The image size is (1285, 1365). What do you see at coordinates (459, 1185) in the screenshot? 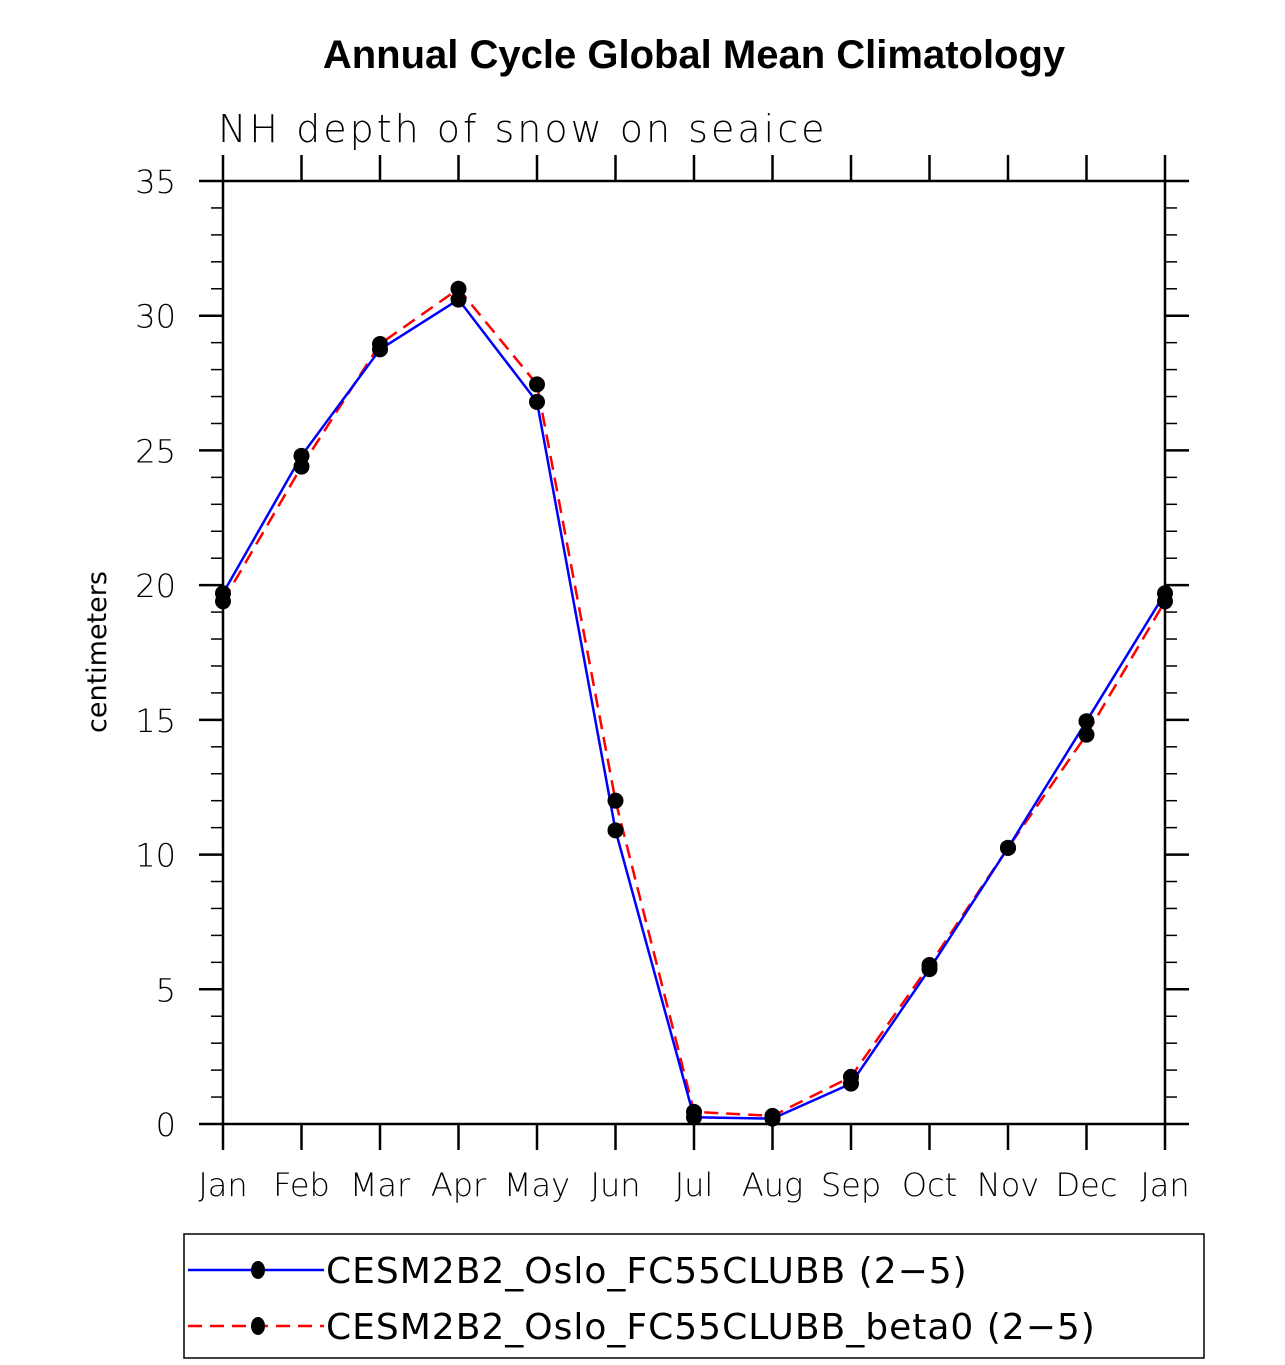
I see `x-tick-label: Apr` at bounding box center [459, 1185].